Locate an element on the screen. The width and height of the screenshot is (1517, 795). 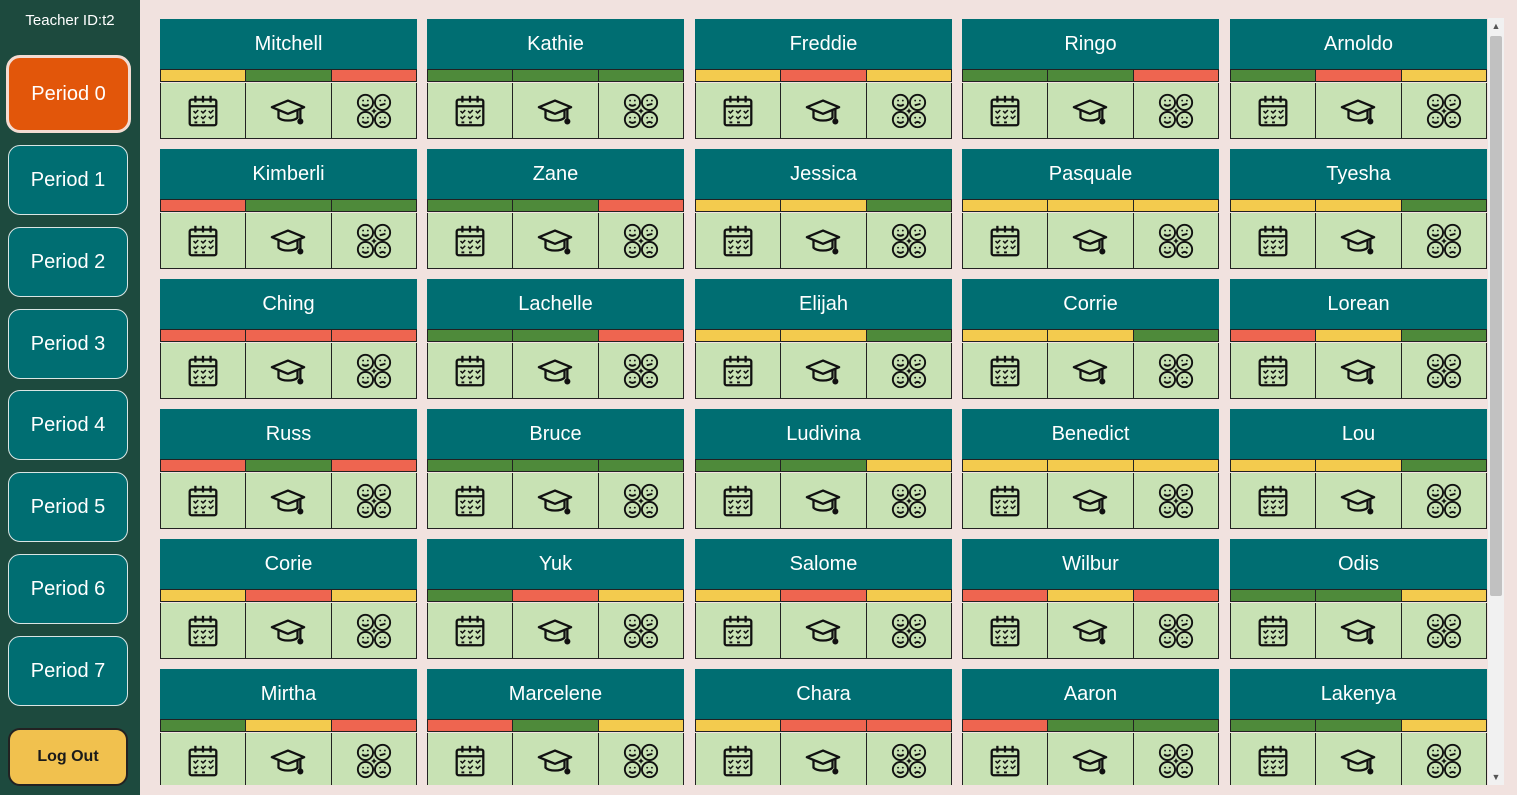
period-button-7: Period 7 is located at coordinates (68, 671).